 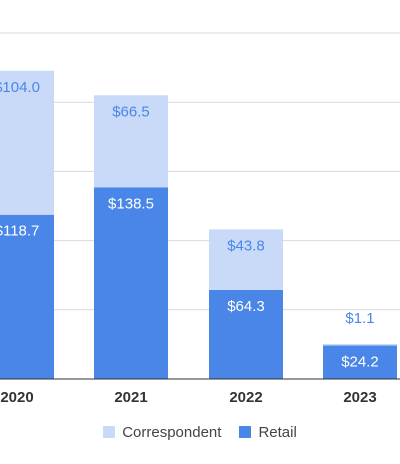 I want to click on bar-retail-2022, so click(x=246, y=334).